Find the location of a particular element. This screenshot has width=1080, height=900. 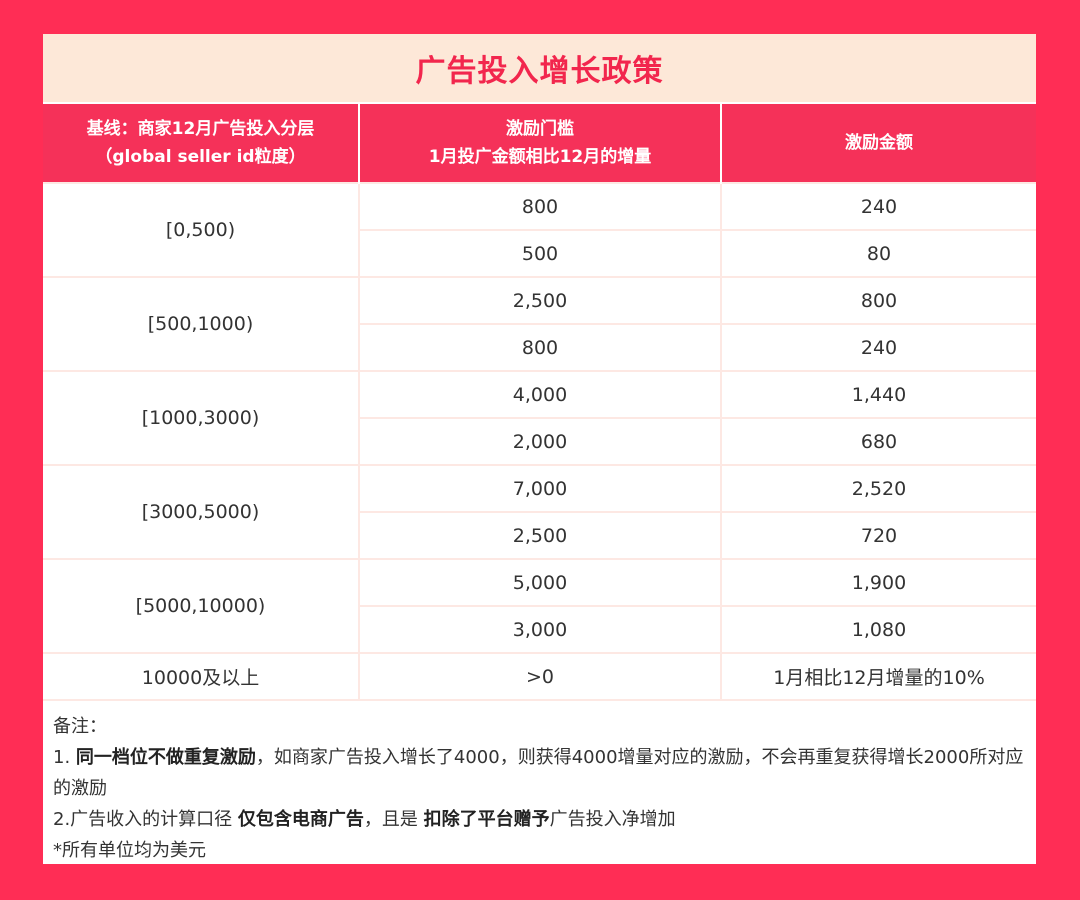

amount-cell: 720 is located at coordinates (878, 535).